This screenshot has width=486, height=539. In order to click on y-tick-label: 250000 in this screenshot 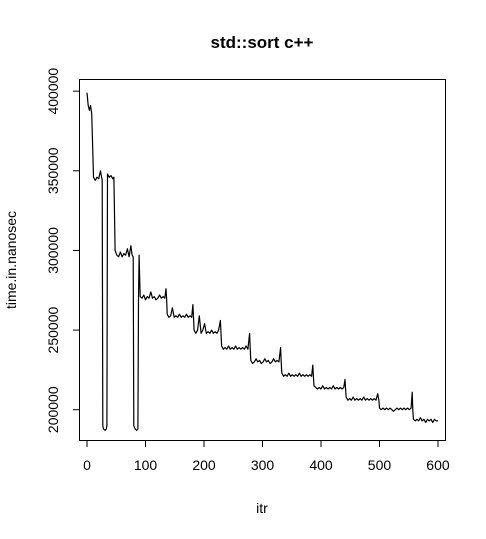, I will do `click(53, 330)`.